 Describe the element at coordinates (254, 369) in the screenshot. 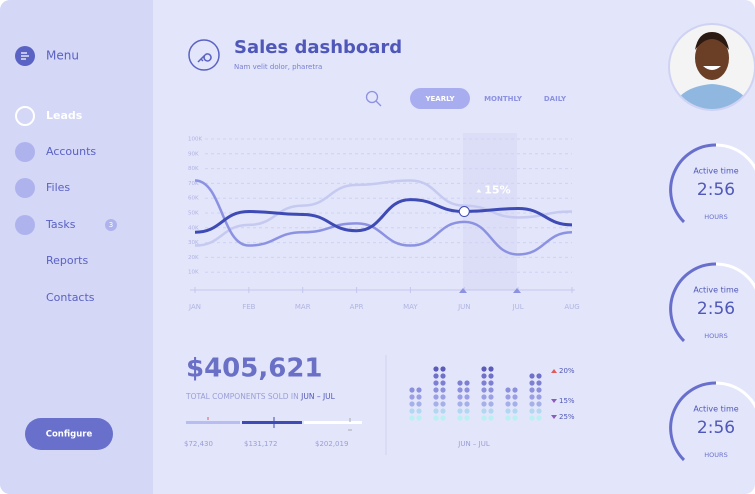

I see `total: $405,621` at that location.